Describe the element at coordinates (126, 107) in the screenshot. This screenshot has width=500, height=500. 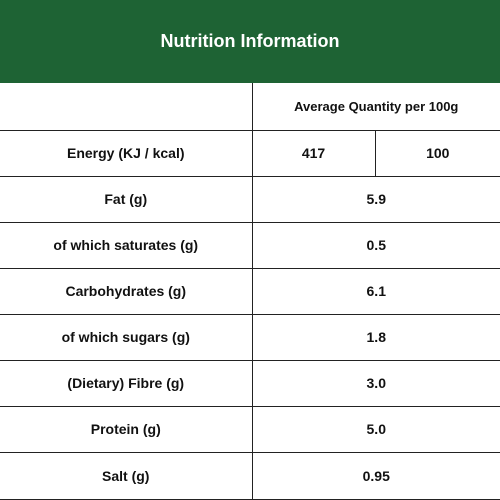
I see `empty-header-cell` at that location.